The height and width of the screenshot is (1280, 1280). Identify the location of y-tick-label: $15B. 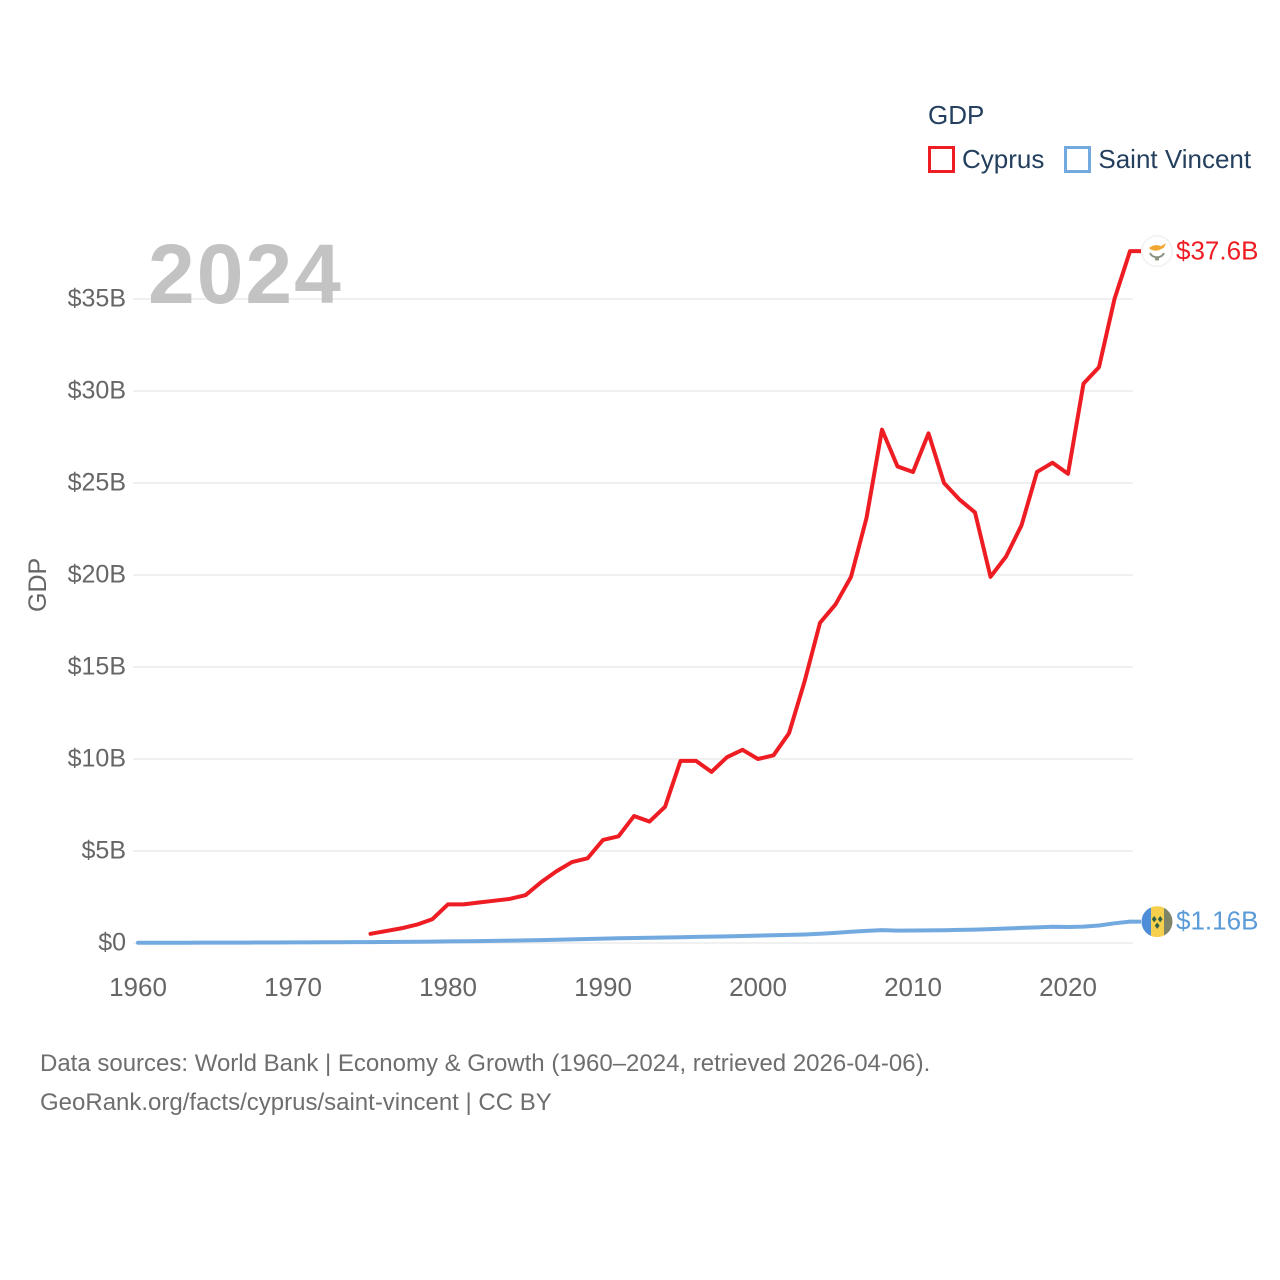
(96, 666).